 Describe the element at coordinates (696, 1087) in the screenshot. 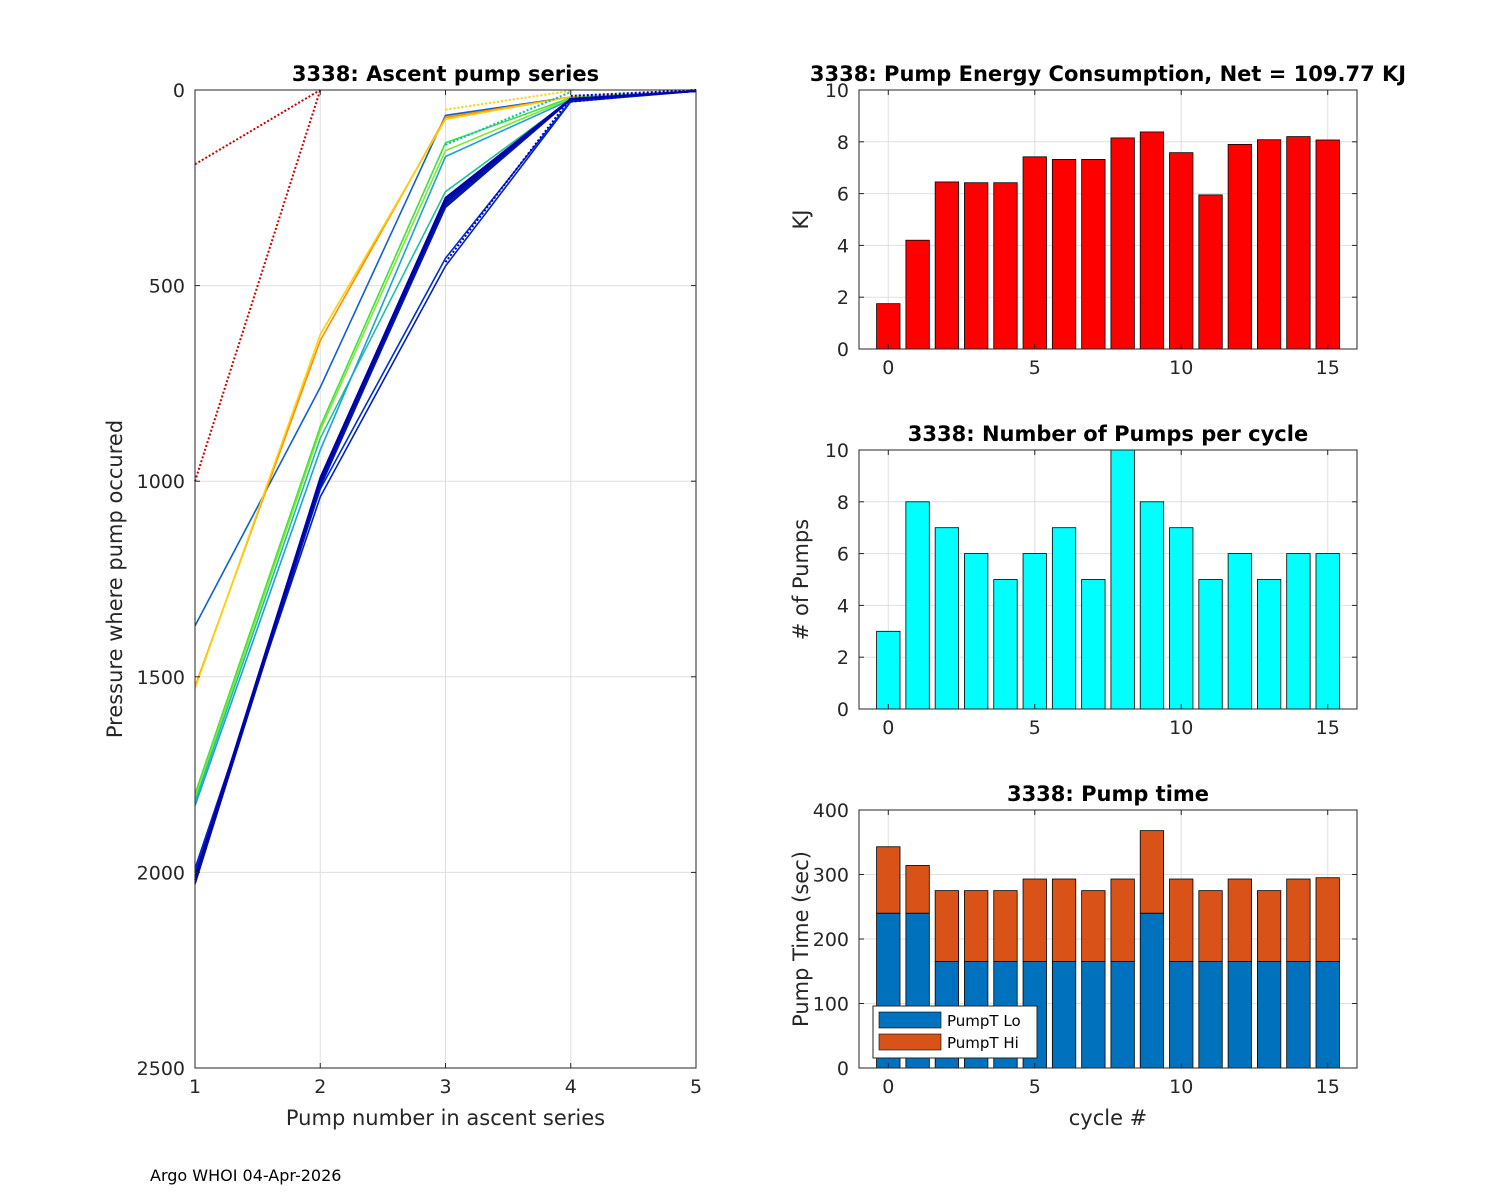

I see `x-tick-label: 5` at that location.